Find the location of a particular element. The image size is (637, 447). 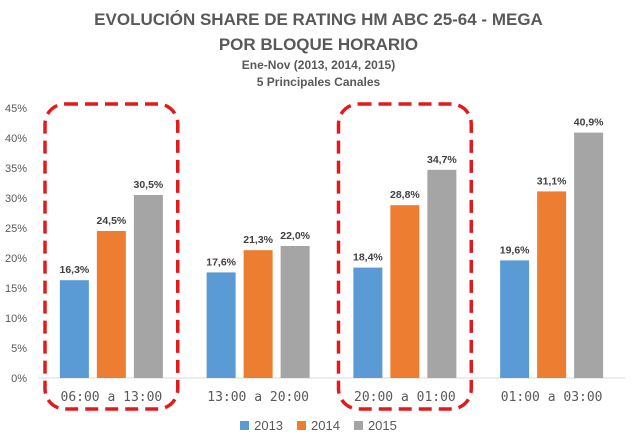

chart-subtitle-2: 5 Principales Canales is located at coordinates (318, 82).